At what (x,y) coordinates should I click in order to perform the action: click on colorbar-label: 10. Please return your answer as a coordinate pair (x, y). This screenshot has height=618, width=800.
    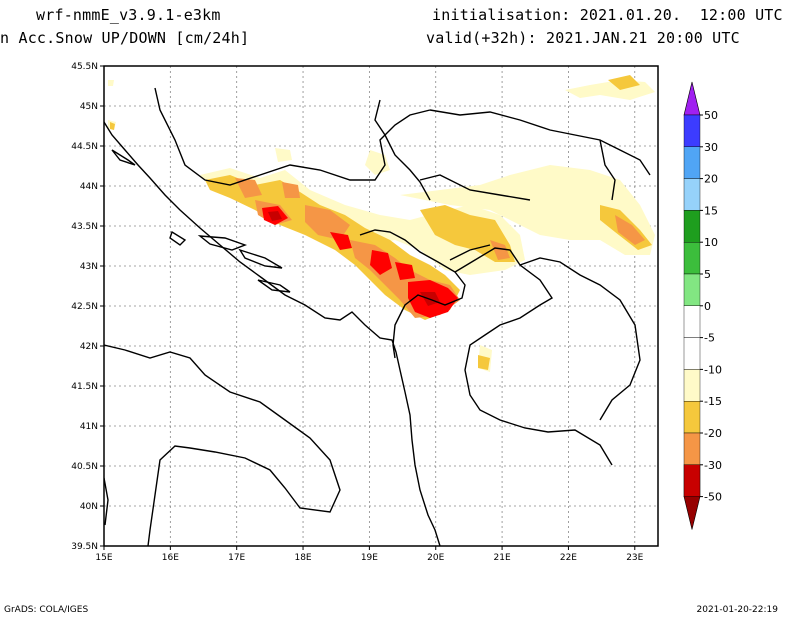
    Looking at the image, I should click on (711, 242).